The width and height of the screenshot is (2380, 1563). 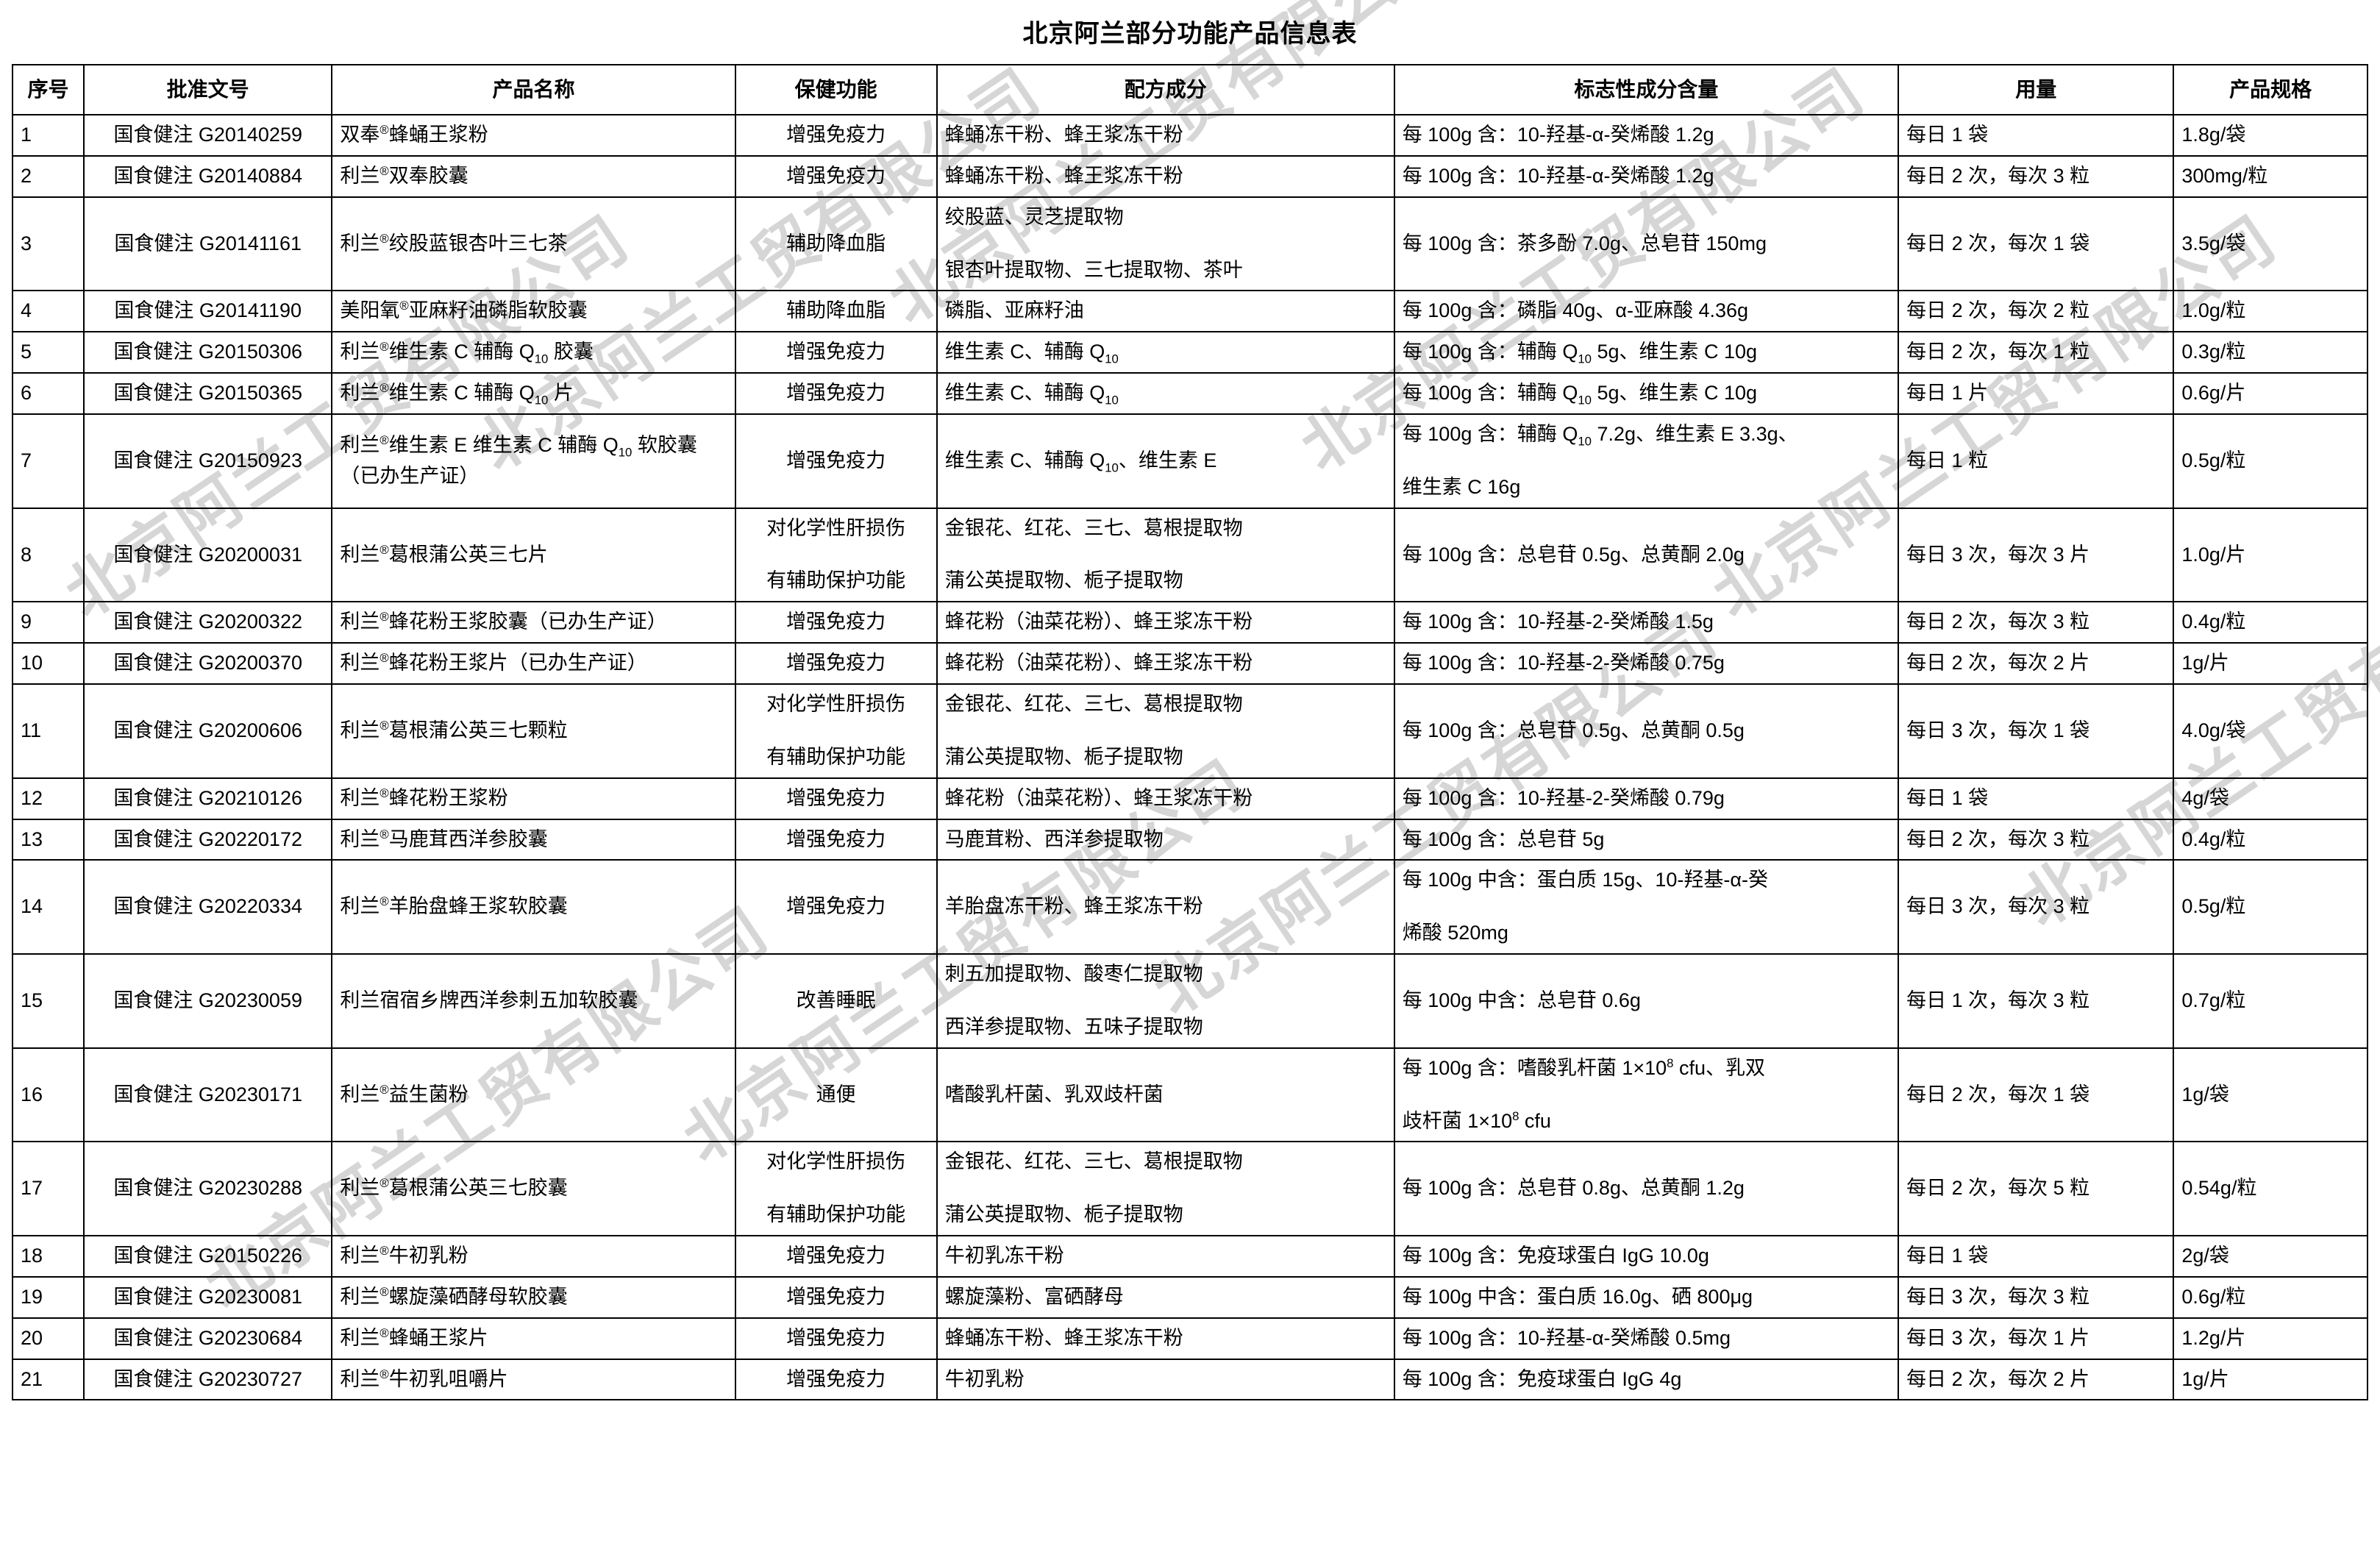 What do you see at coordinates (533, 1001) in the screenshot?
I see `cell-name: 利兰宿宿乡牌西洋参刺五加软胶囊` at bounding box center [533, 1001].